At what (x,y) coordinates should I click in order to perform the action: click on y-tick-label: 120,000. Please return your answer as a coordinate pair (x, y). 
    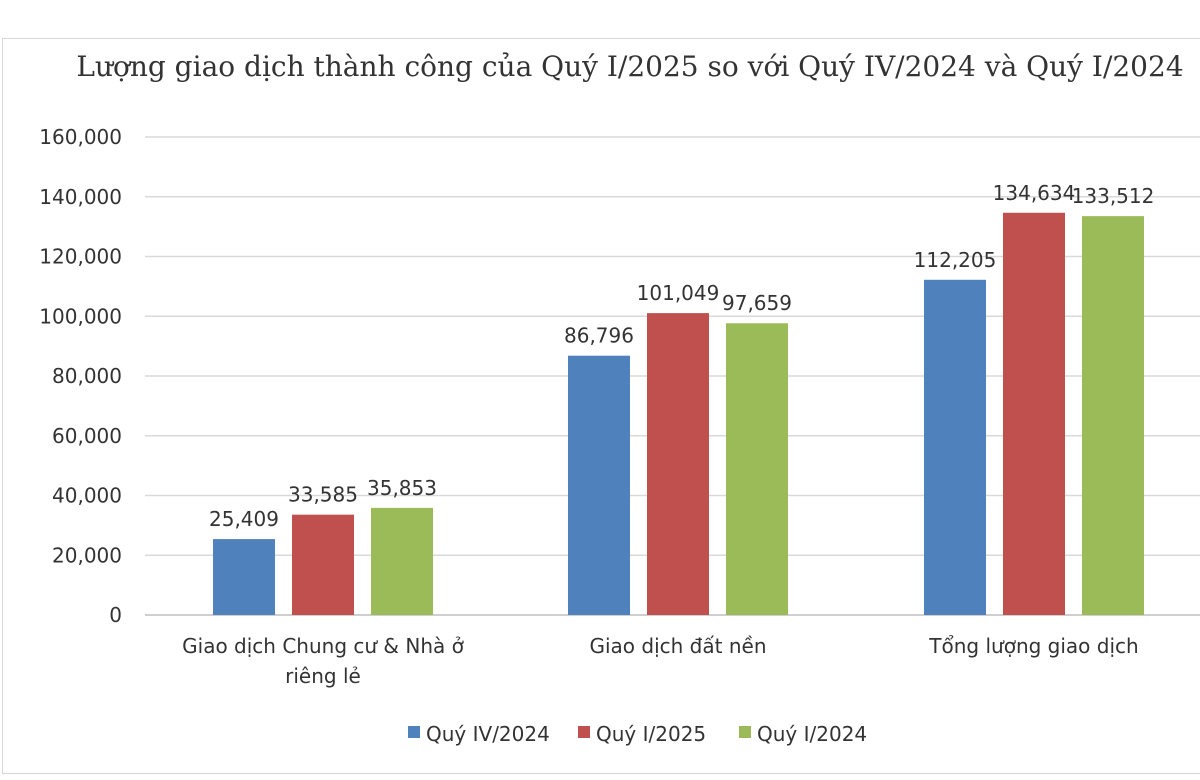
    Looking at the image, I should click on (80, 257).